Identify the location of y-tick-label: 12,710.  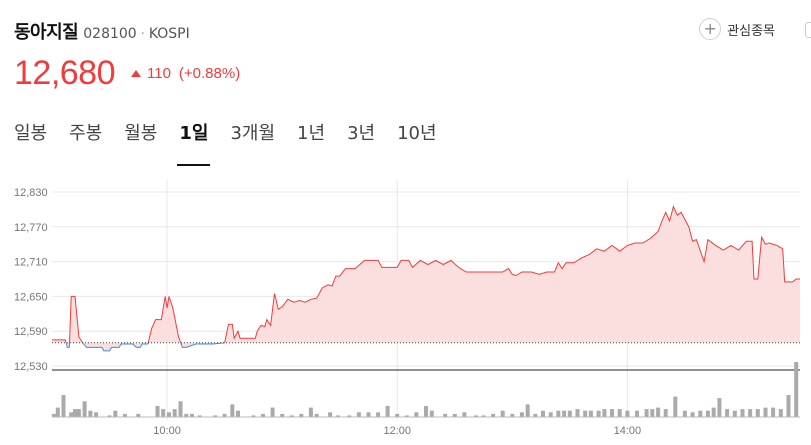
(31, 263).